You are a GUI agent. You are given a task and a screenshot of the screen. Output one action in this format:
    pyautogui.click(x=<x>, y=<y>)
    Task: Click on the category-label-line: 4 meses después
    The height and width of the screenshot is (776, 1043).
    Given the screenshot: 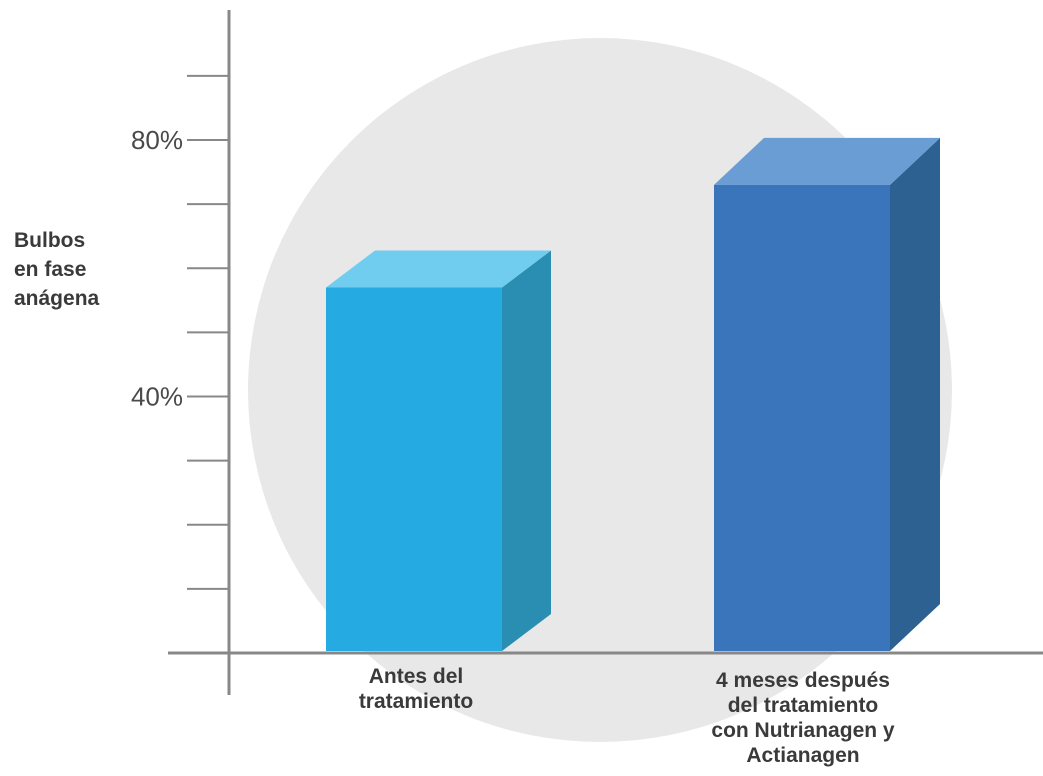 What is the action you would take?
    pyautogui.click(x=803, y=680)
    